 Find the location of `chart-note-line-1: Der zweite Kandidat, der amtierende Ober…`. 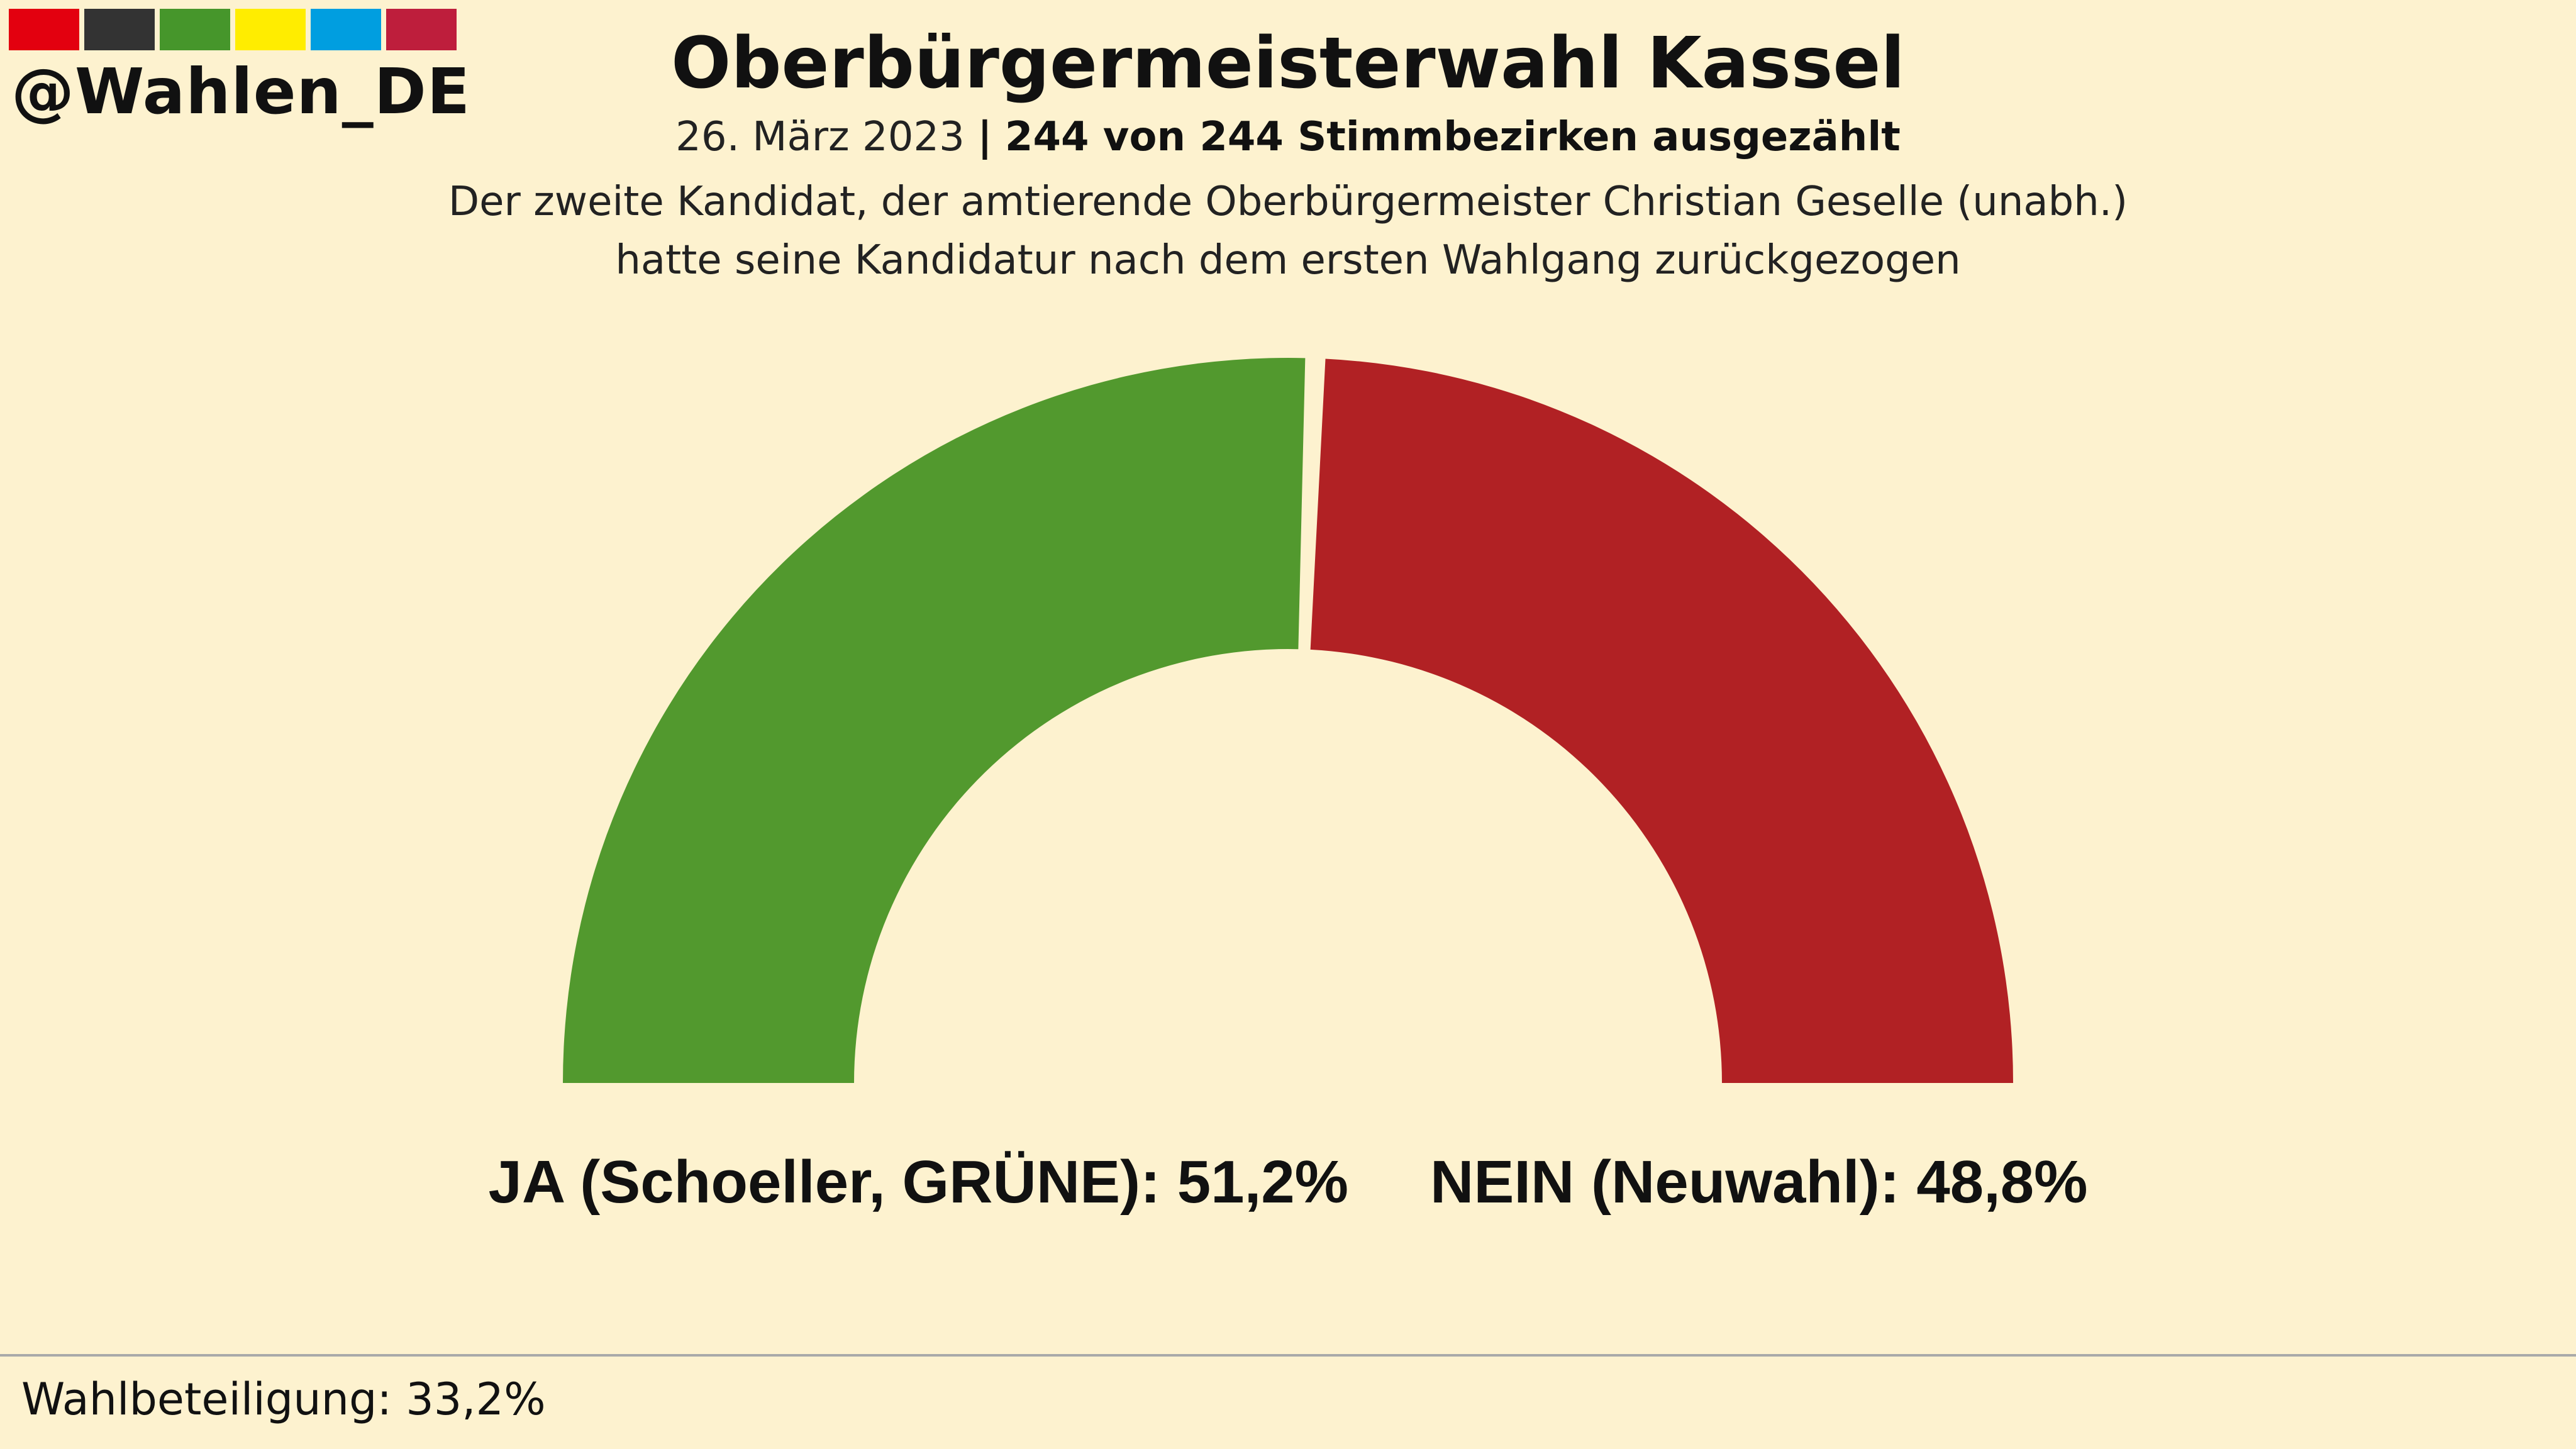

chart-note-line-1: Der zweite Kandidat, der amtierende Ober… is located at coordinates (1288, 202).